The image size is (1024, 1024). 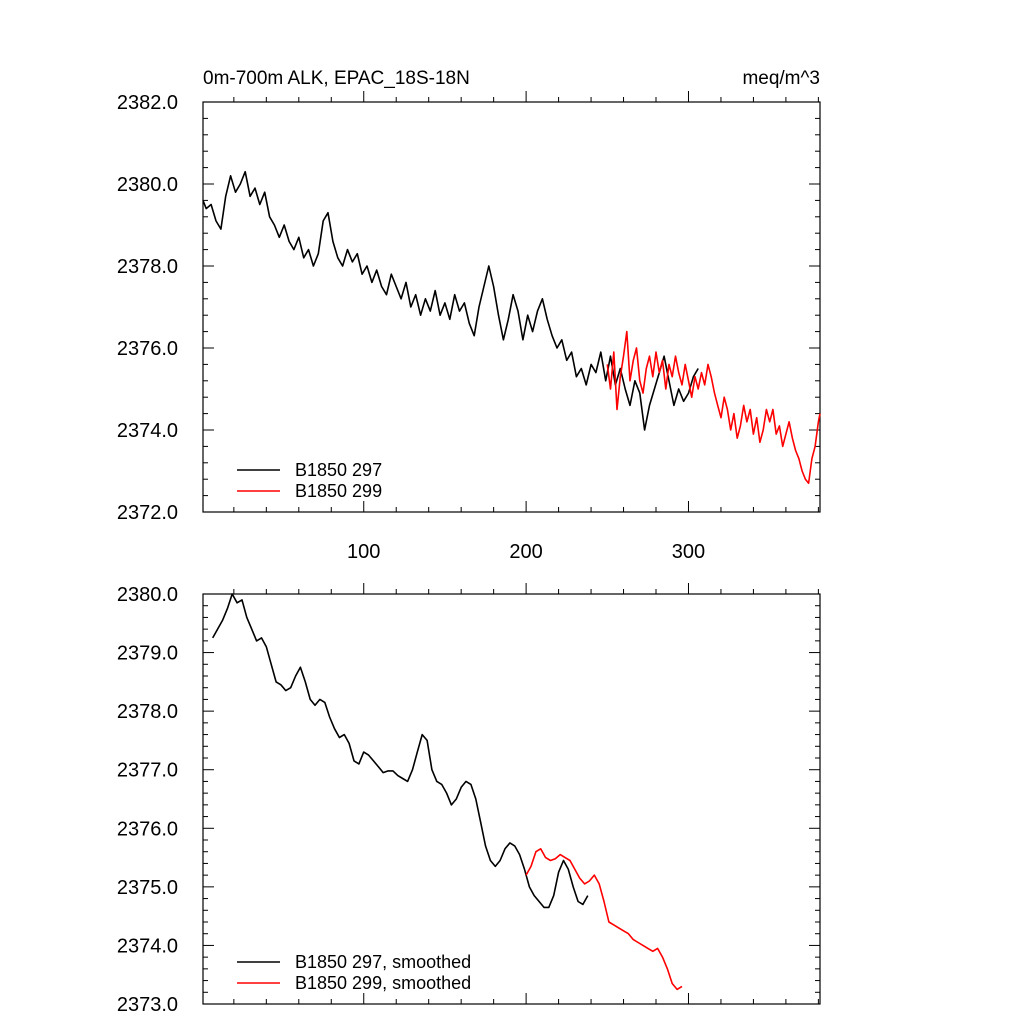 I want to click on legend-label-b1850-297: B1850 297, so click(x=338, y=470).